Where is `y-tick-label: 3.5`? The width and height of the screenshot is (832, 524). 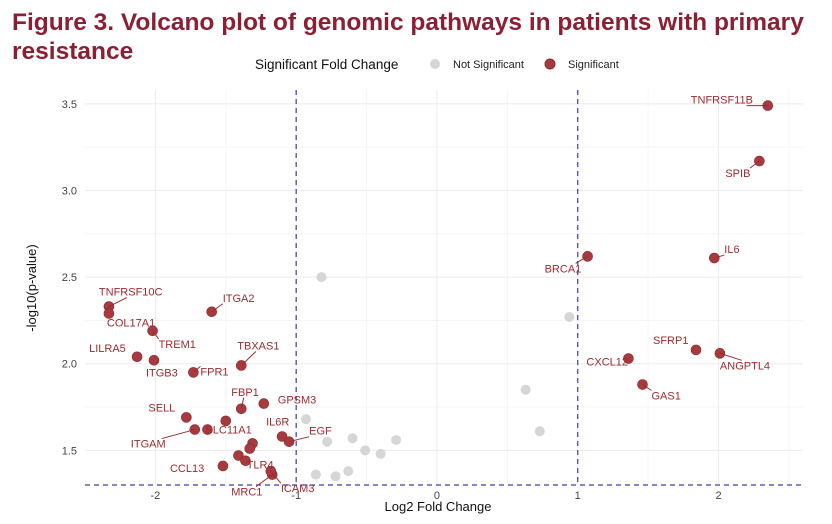 y-tick-label: 3.5 is located at coordinates (69, 105).